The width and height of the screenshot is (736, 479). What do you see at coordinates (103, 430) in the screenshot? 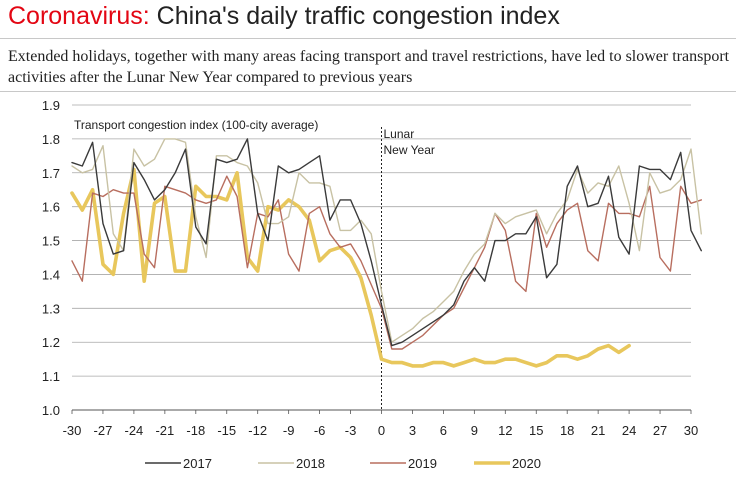
I see `x-tick-label: -27` at bounding box center [103, 430].